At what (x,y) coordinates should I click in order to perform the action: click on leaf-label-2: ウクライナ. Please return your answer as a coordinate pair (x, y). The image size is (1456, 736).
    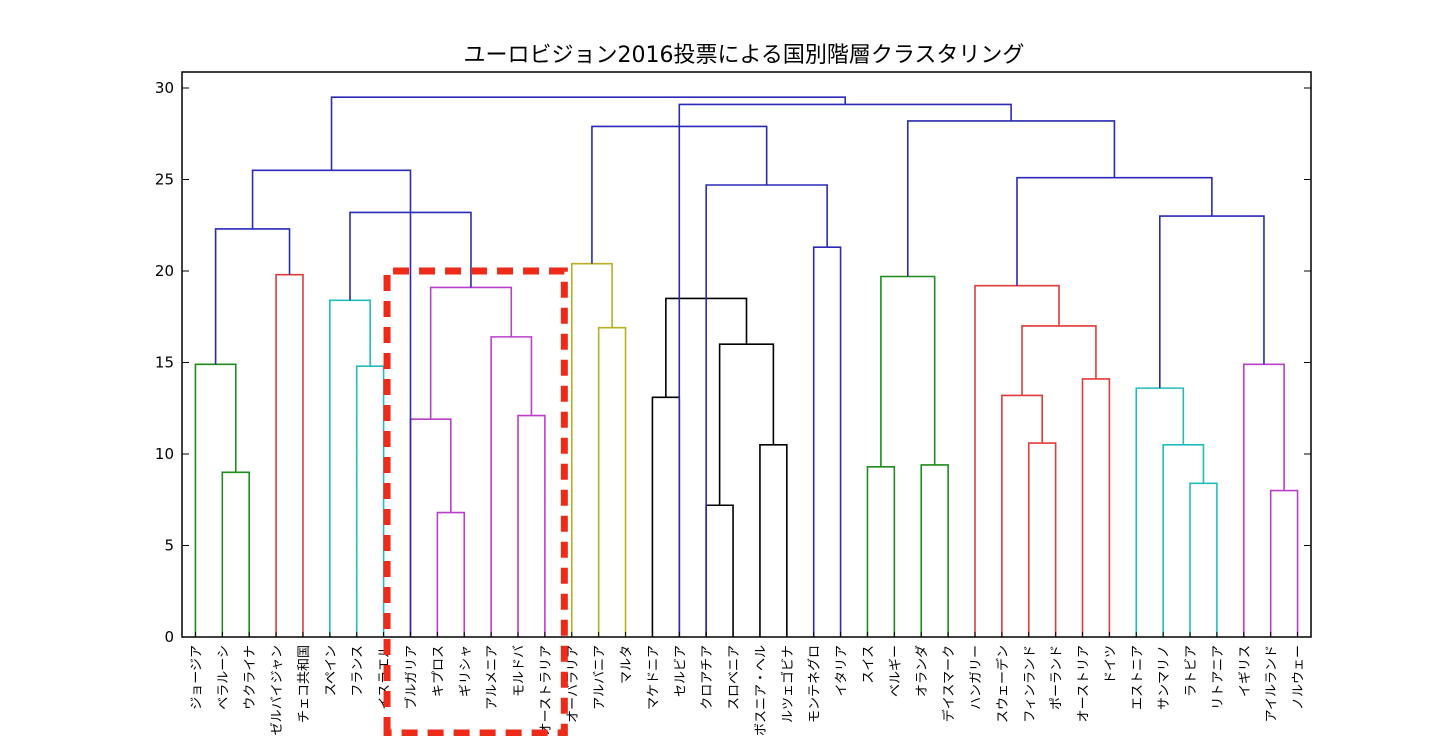
    Looking at the image, I should click on (250, 677).